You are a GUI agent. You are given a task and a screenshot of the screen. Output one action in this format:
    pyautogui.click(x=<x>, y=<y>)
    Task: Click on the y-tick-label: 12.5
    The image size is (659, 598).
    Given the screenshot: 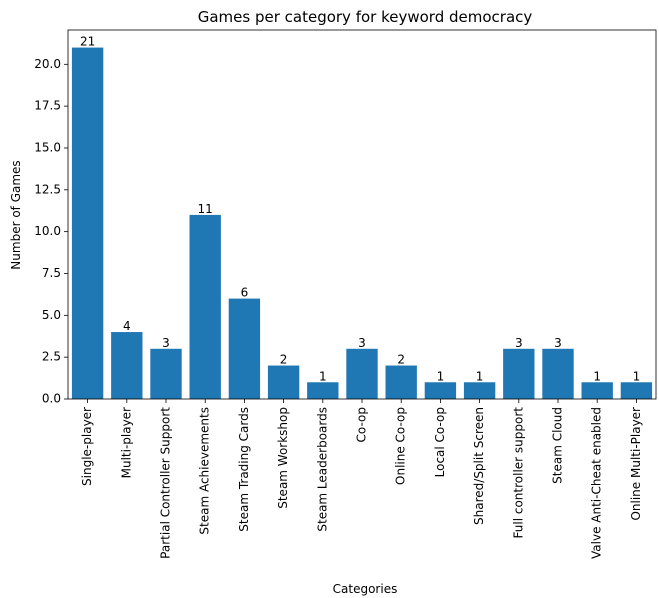 What is the action you would take?
    pyautogui.click(x=47, y=189)
    